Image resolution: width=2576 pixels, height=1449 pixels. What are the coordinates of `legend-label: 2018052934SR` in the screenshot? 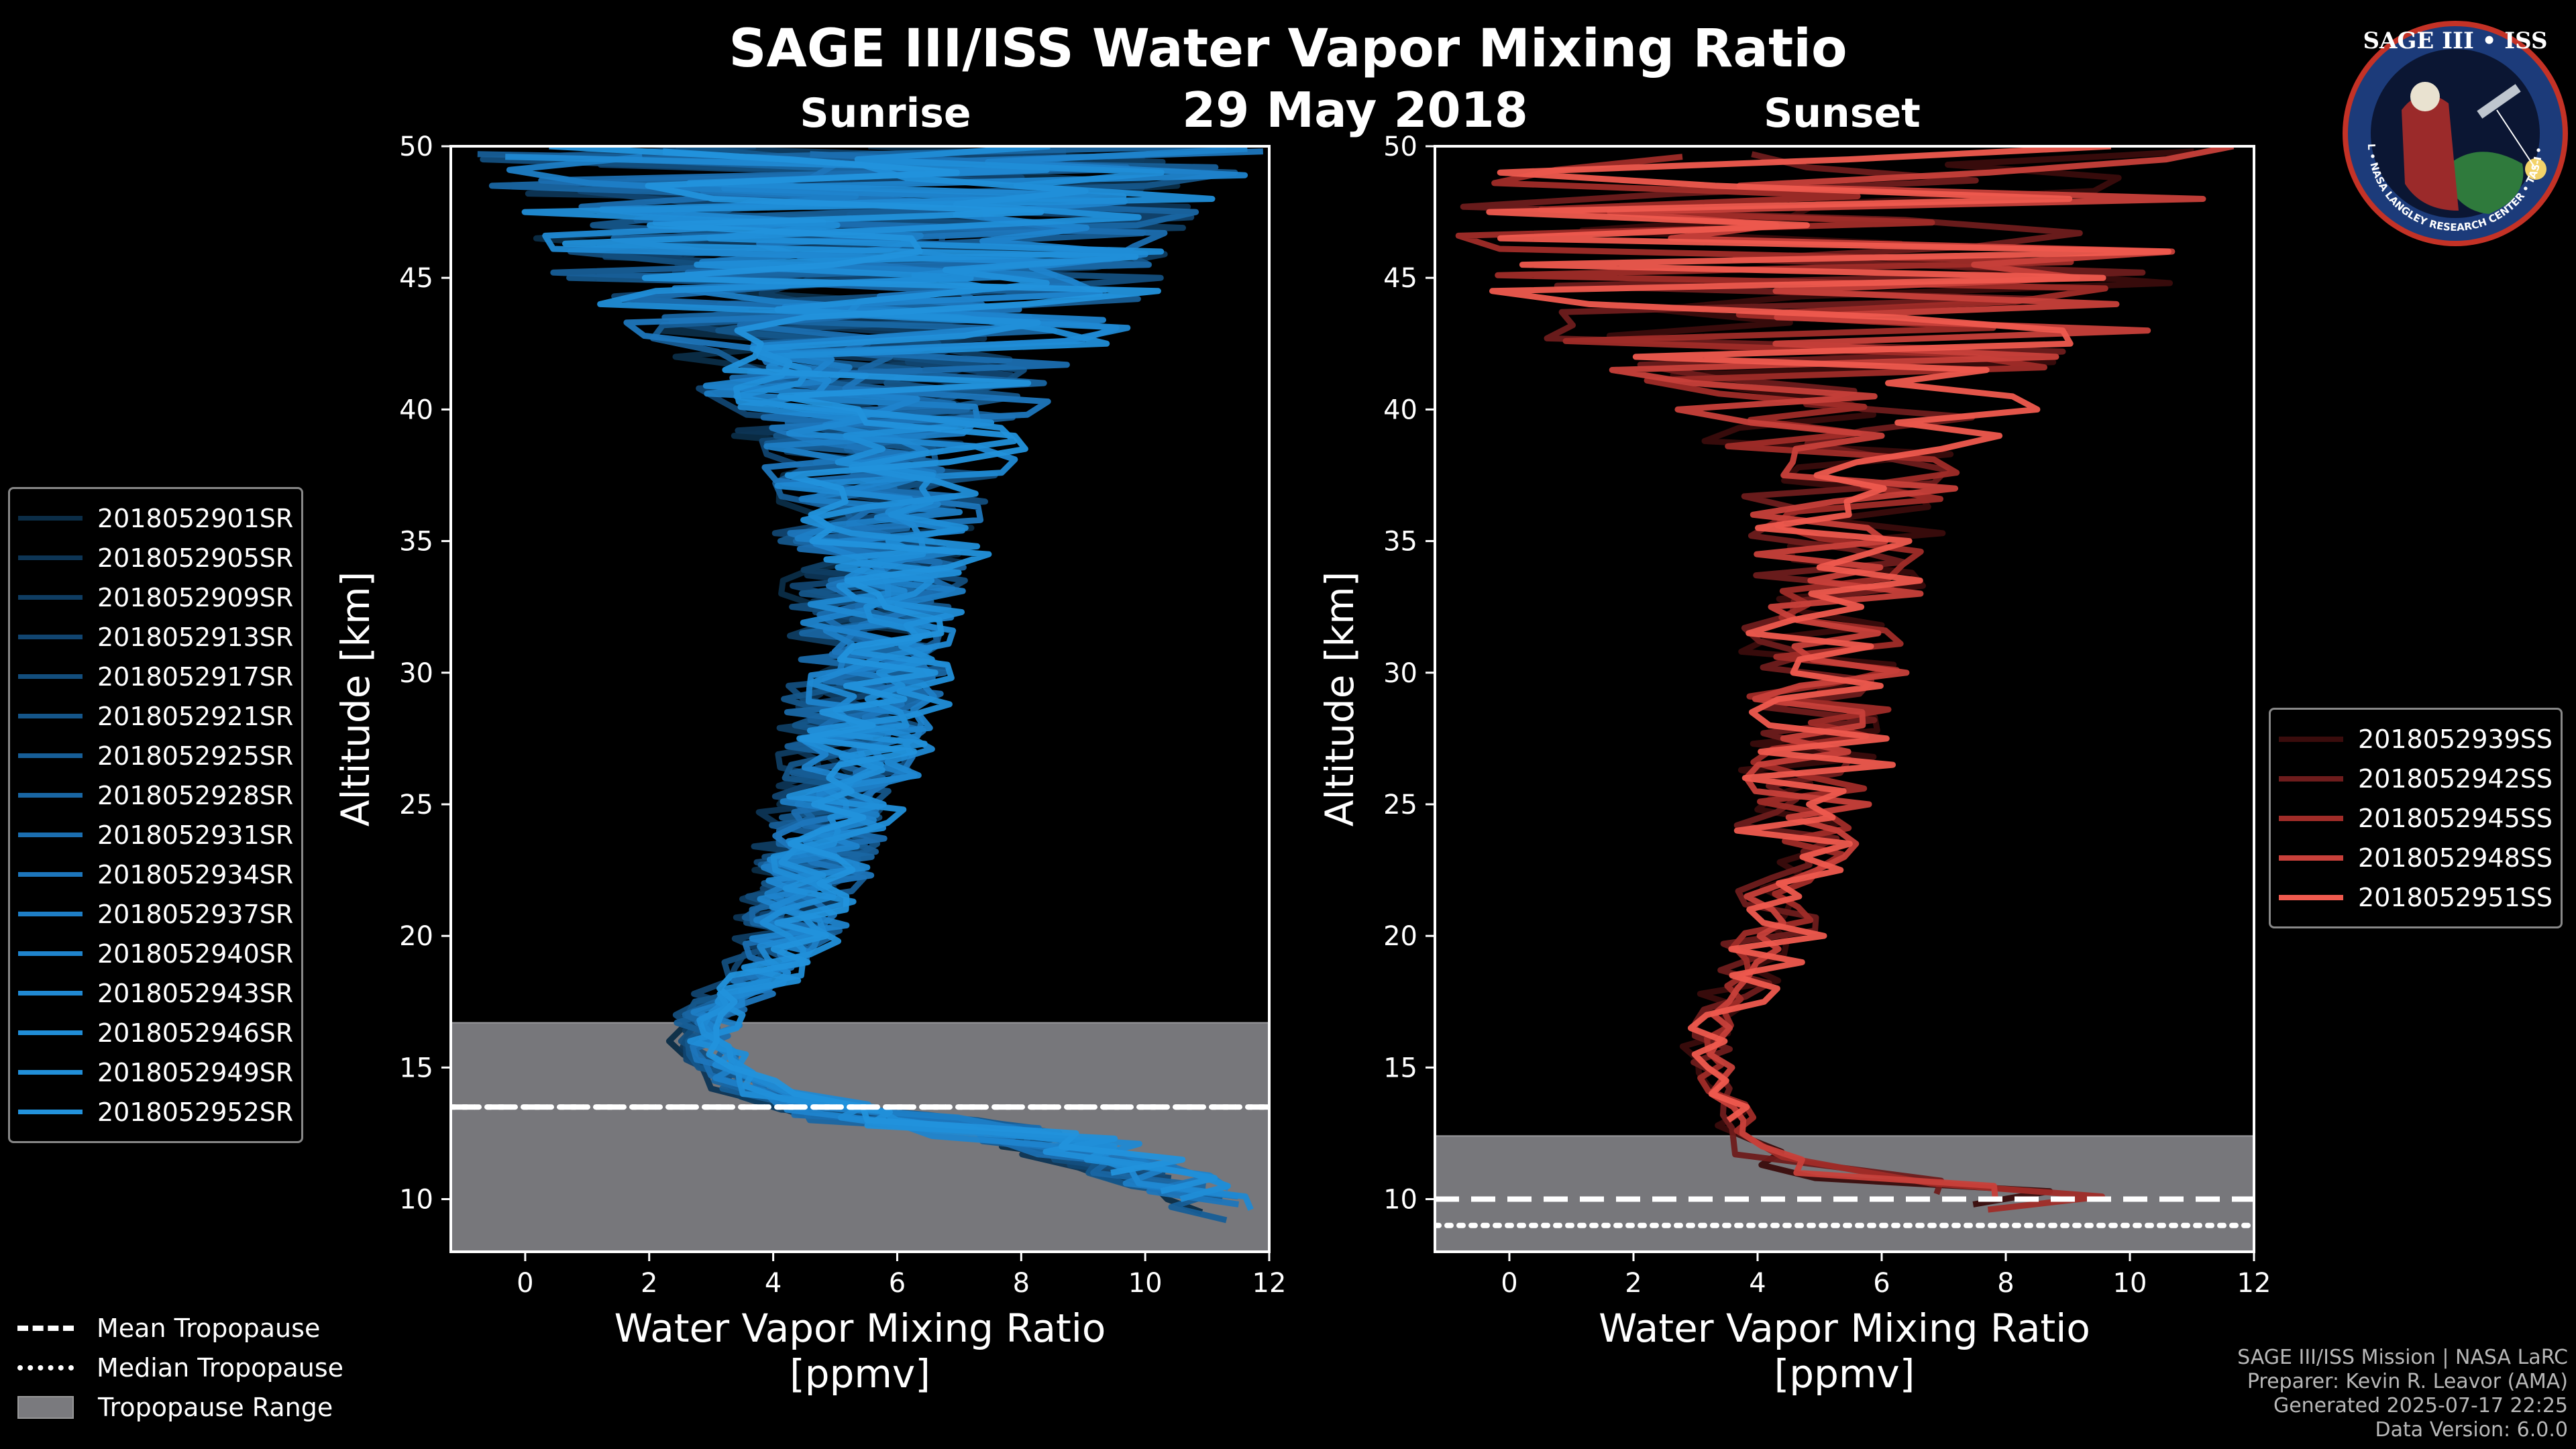 It's located at (195, 874).